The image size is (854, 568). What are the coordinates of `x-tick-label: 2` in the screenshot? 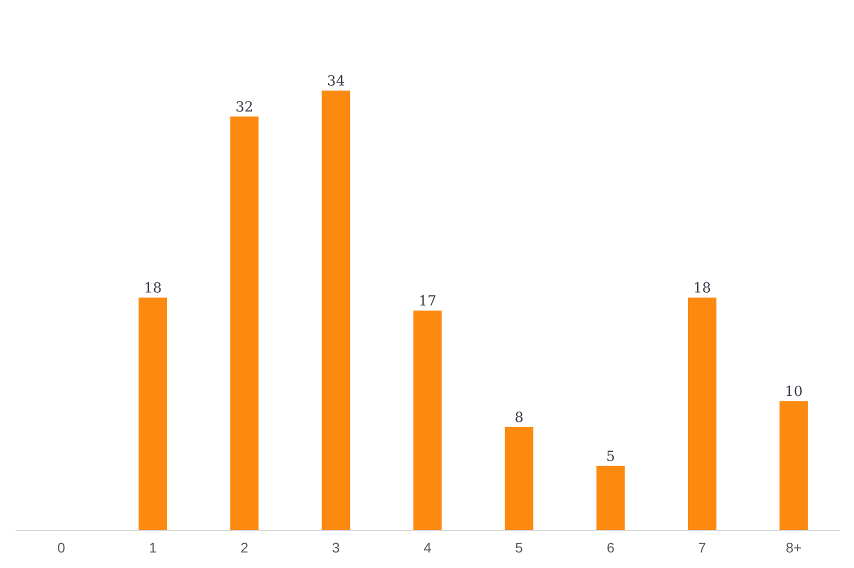 It's located at (244, 548).